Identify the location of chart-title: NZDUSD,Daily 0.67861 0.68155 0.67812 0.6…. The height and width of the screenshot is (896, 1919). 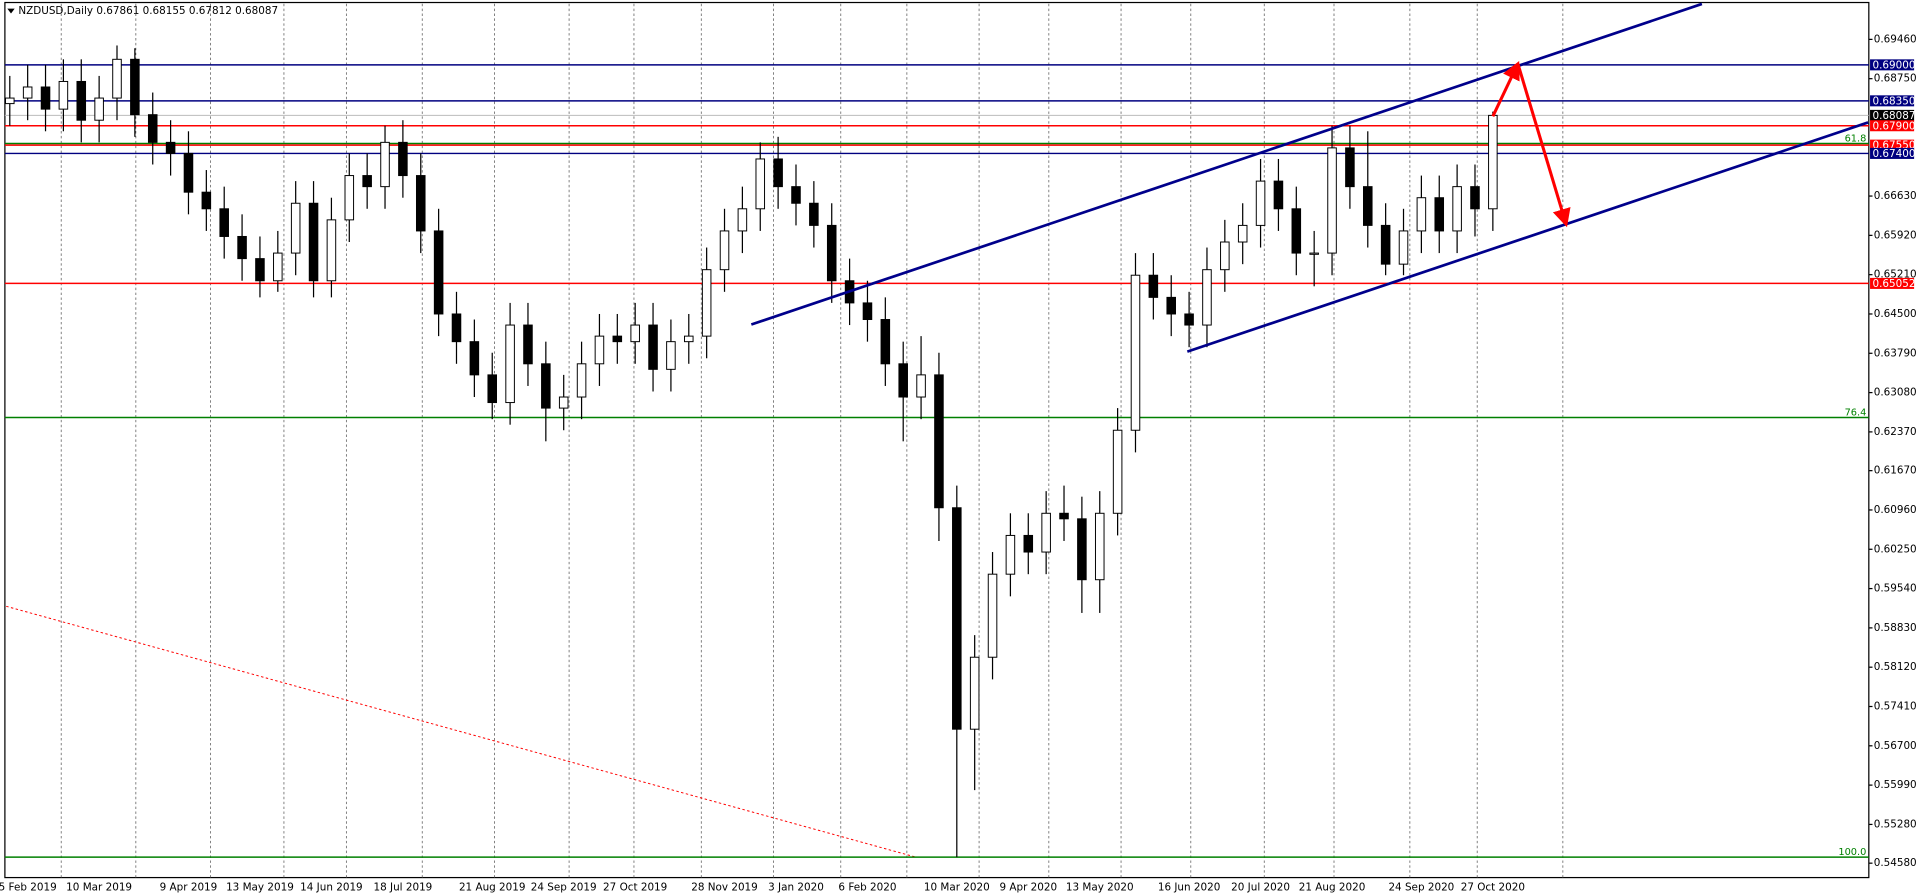
(148, 11).